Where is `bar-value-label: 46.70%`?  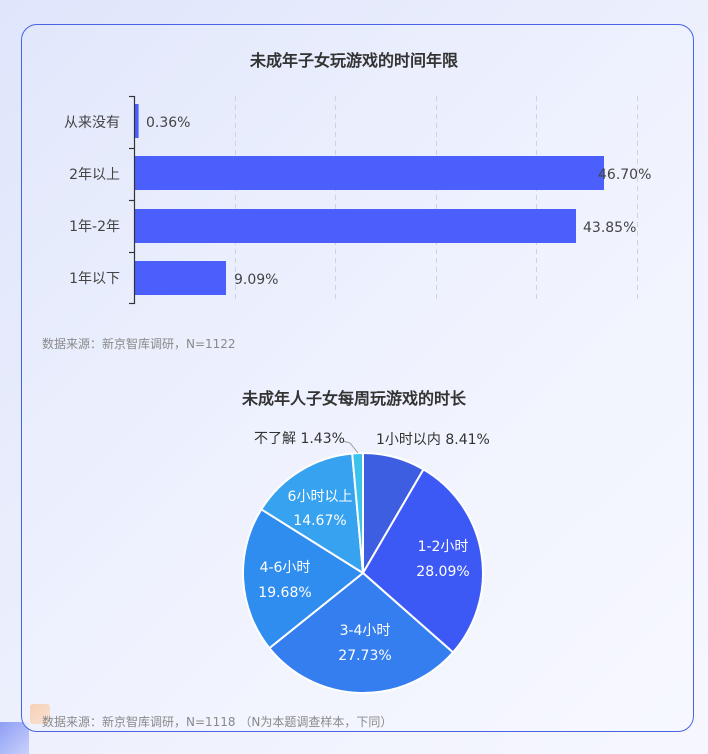
bar-value-label: 46.70% is located at coordinates (624, 175).